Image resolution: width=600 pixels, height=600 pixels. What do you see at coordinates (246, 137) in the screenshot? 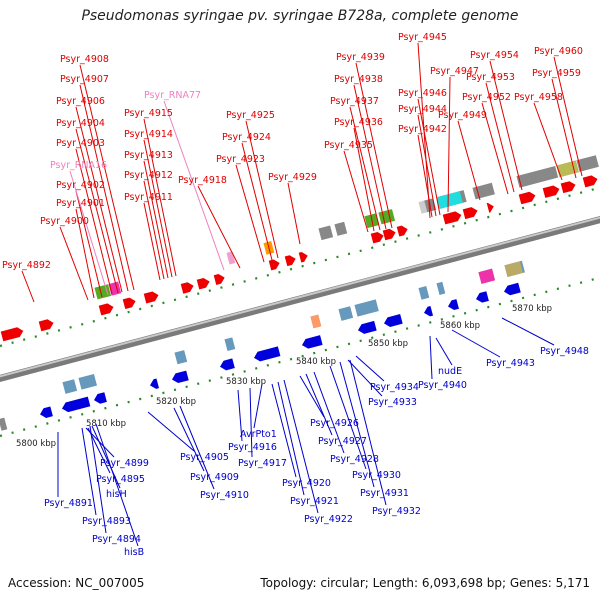
I see `forward-gene-label: Psyr_4924` at bounding box center [246, 137].